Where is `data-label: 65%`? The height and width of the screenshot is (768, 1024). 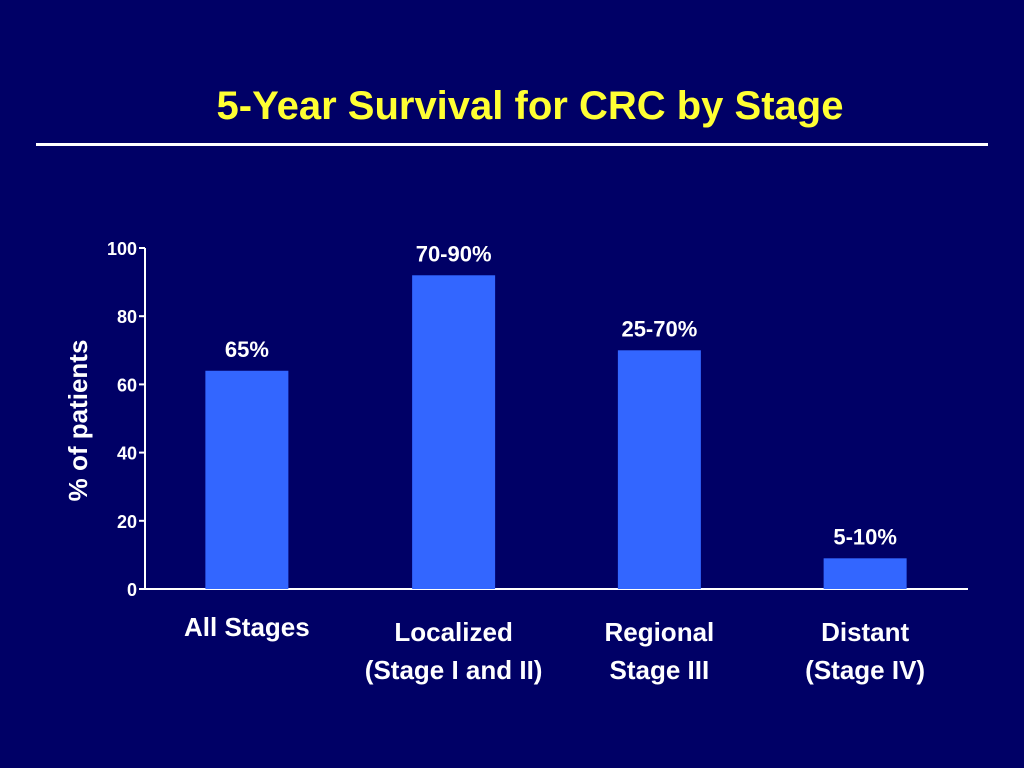 data-label: 65% is located at coordinates (247, 349).